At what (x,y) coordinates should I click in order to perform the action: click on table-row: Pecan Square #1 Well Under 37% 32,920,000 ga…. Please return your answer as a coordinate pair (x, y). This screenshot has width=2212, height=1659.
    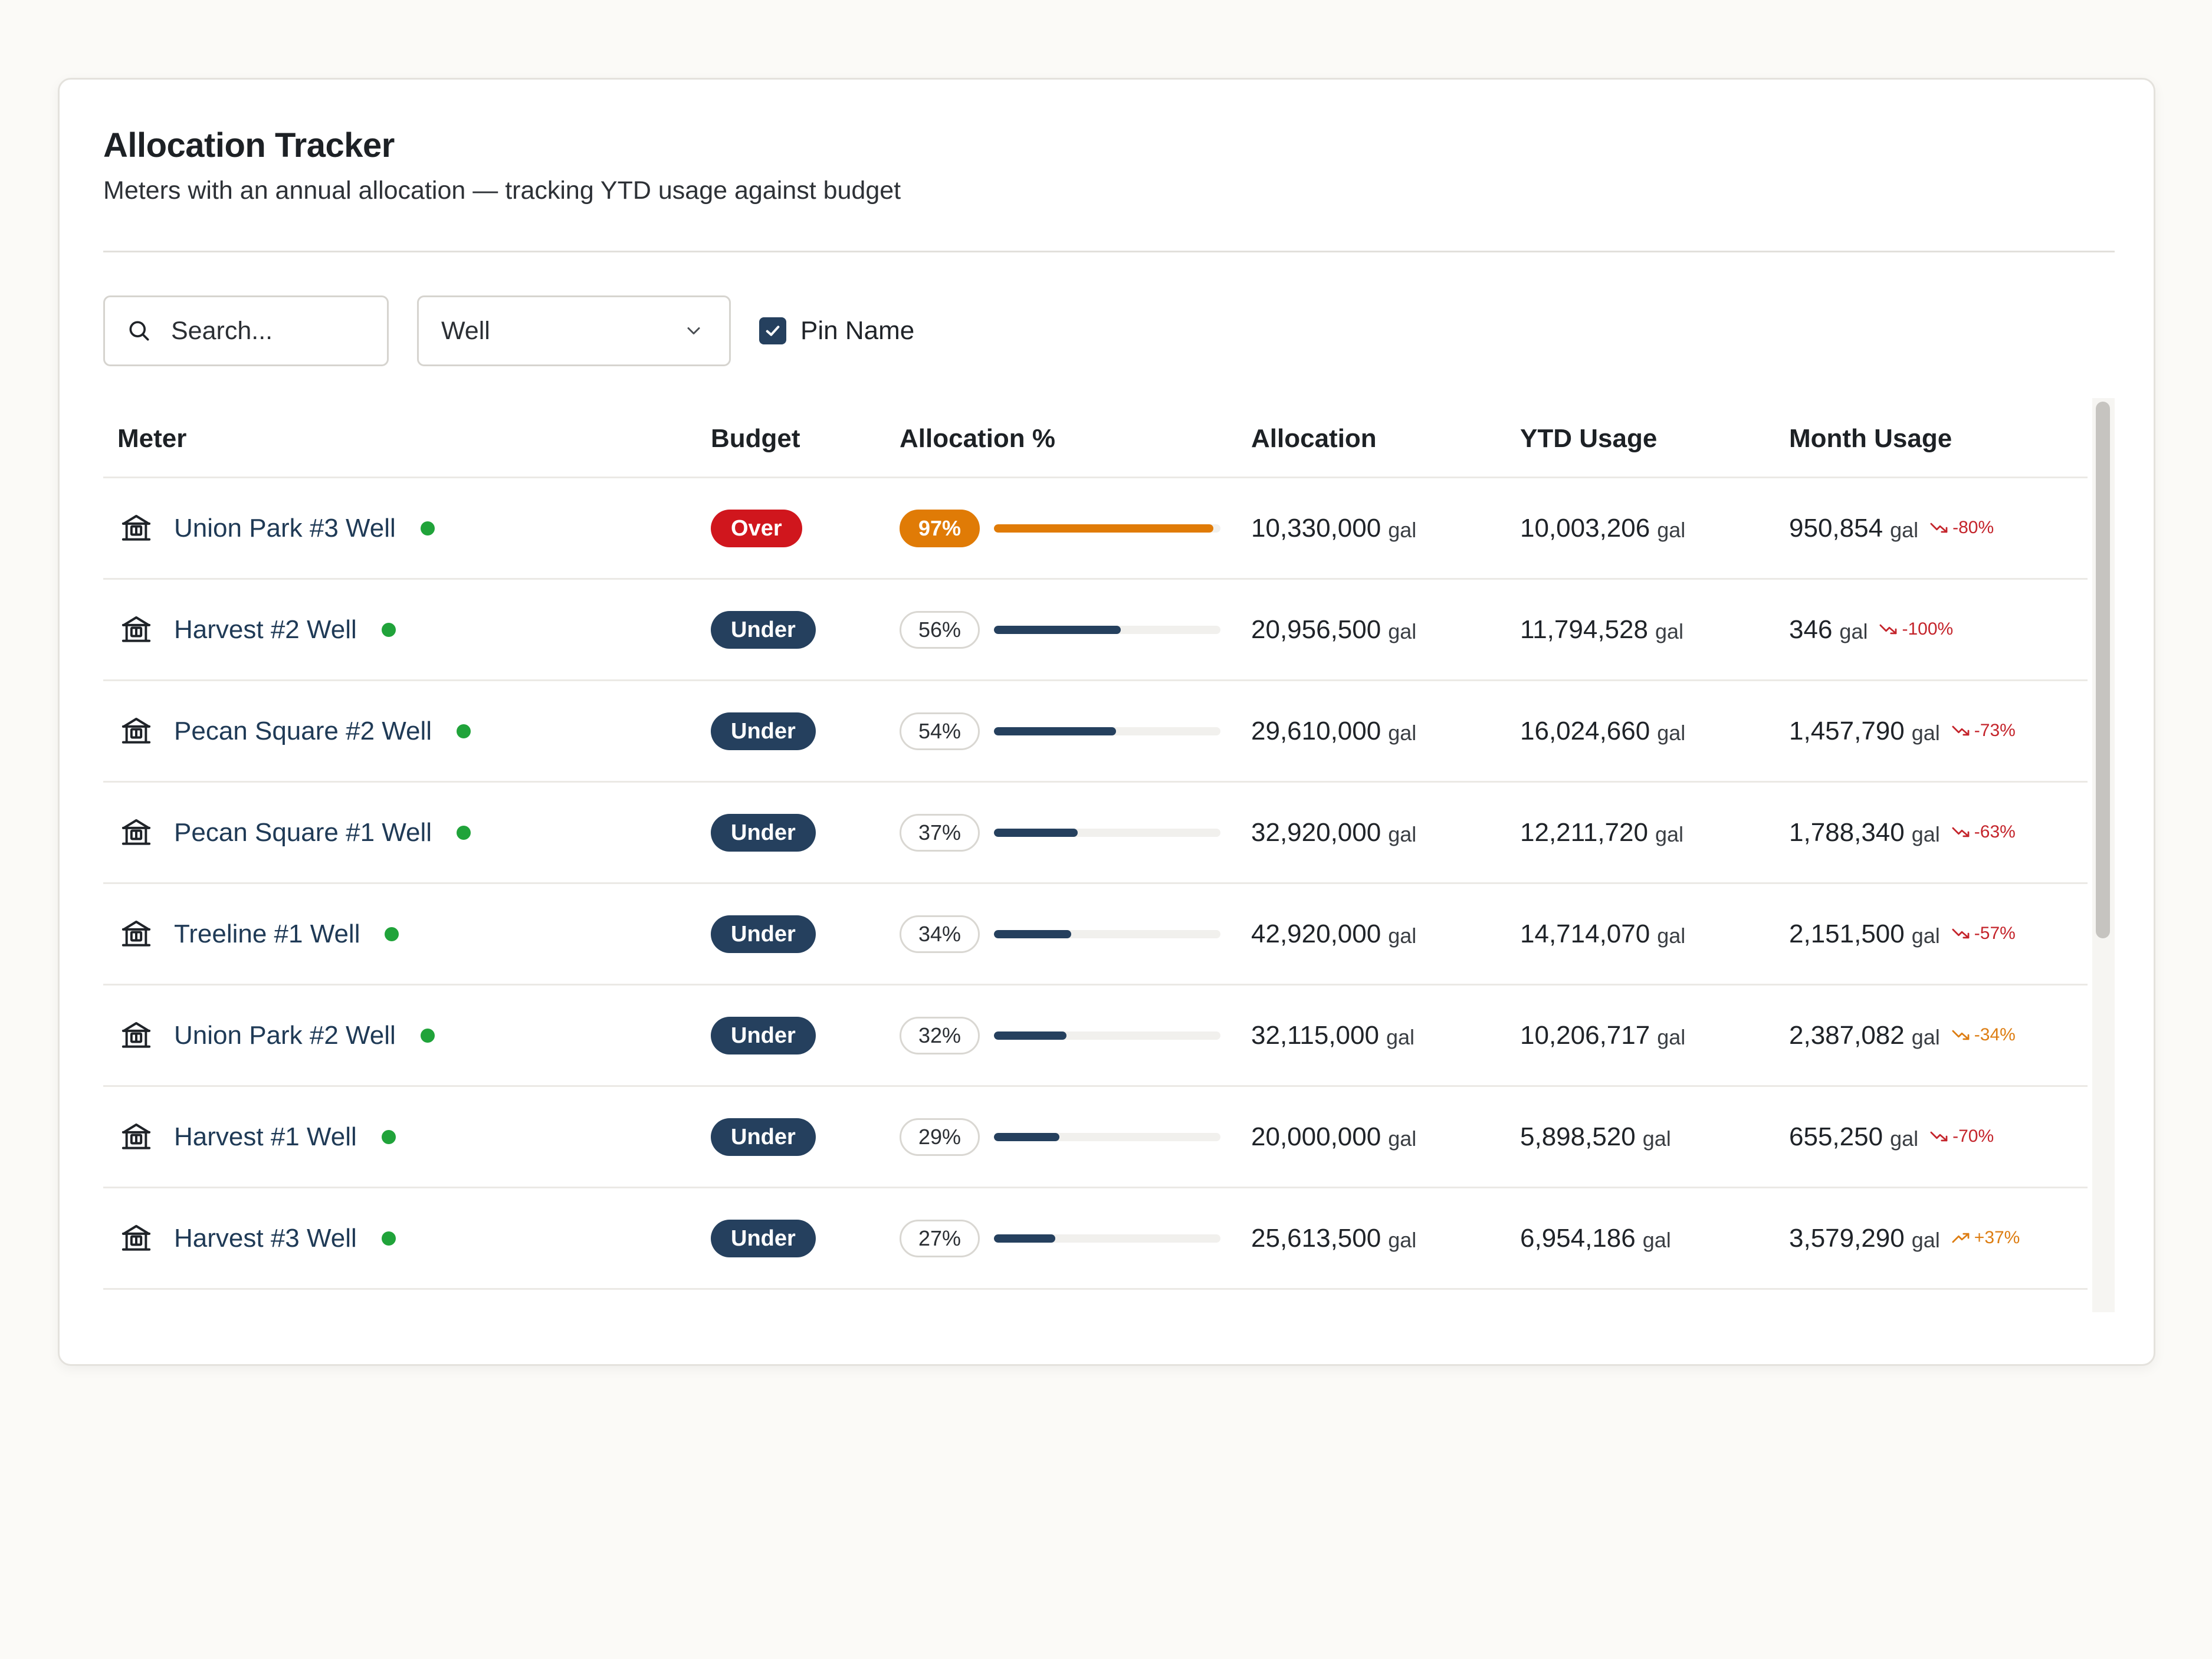
    Looking at the image, I should click on (1095, 834).